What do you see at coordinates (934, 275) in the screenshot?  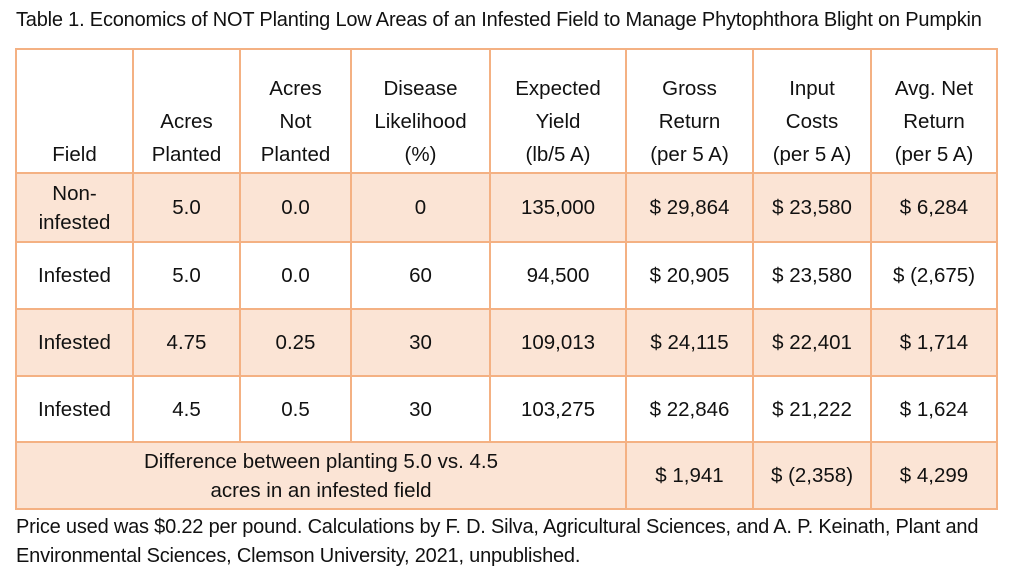 I see `cell-avg-net-return: $ (2,675)` at bounding box center [934, 275].